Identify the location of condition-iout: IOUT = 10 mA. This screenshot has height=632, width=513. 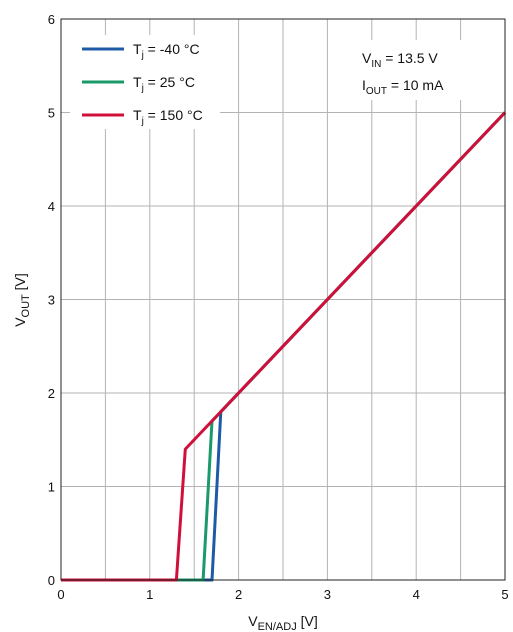
(403, 87).